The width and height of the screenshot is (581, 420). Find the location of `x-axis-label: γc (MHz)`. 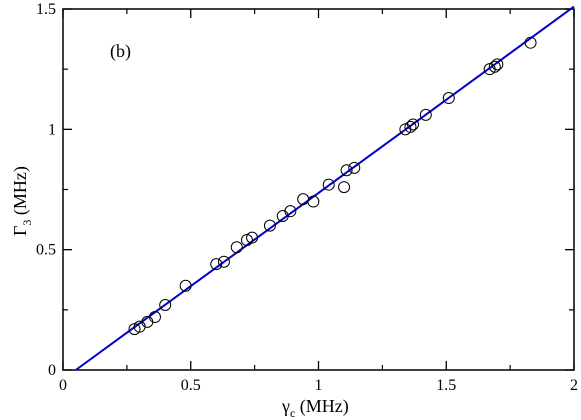

x-axis-label: γc (MHz) is located at coordinates (315, 408).